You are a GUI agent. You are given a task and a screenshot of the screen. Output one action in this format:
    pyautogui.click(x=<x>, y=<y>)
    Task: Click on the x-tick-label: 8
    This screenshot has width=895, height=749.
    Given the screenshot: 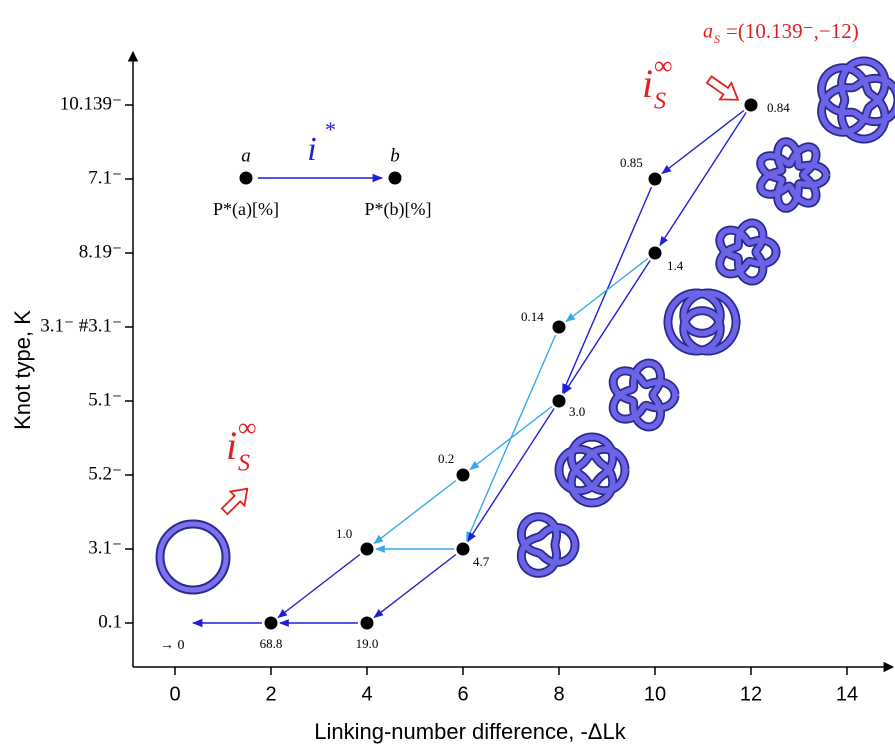 What is the action you would take?
    pyautogui.click(x=558, y=694)
    